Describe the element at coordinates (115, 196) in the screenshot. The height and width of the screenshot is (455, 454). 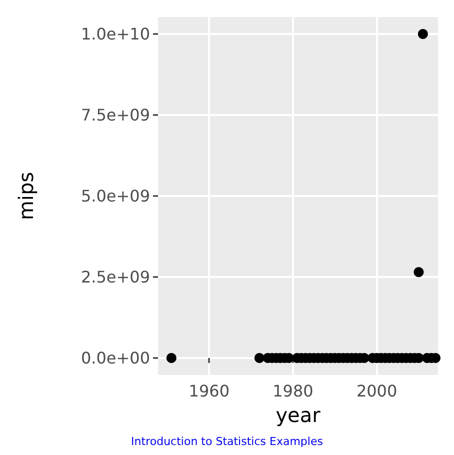
I see `y-tick-label: 5.0e+09` at that location.